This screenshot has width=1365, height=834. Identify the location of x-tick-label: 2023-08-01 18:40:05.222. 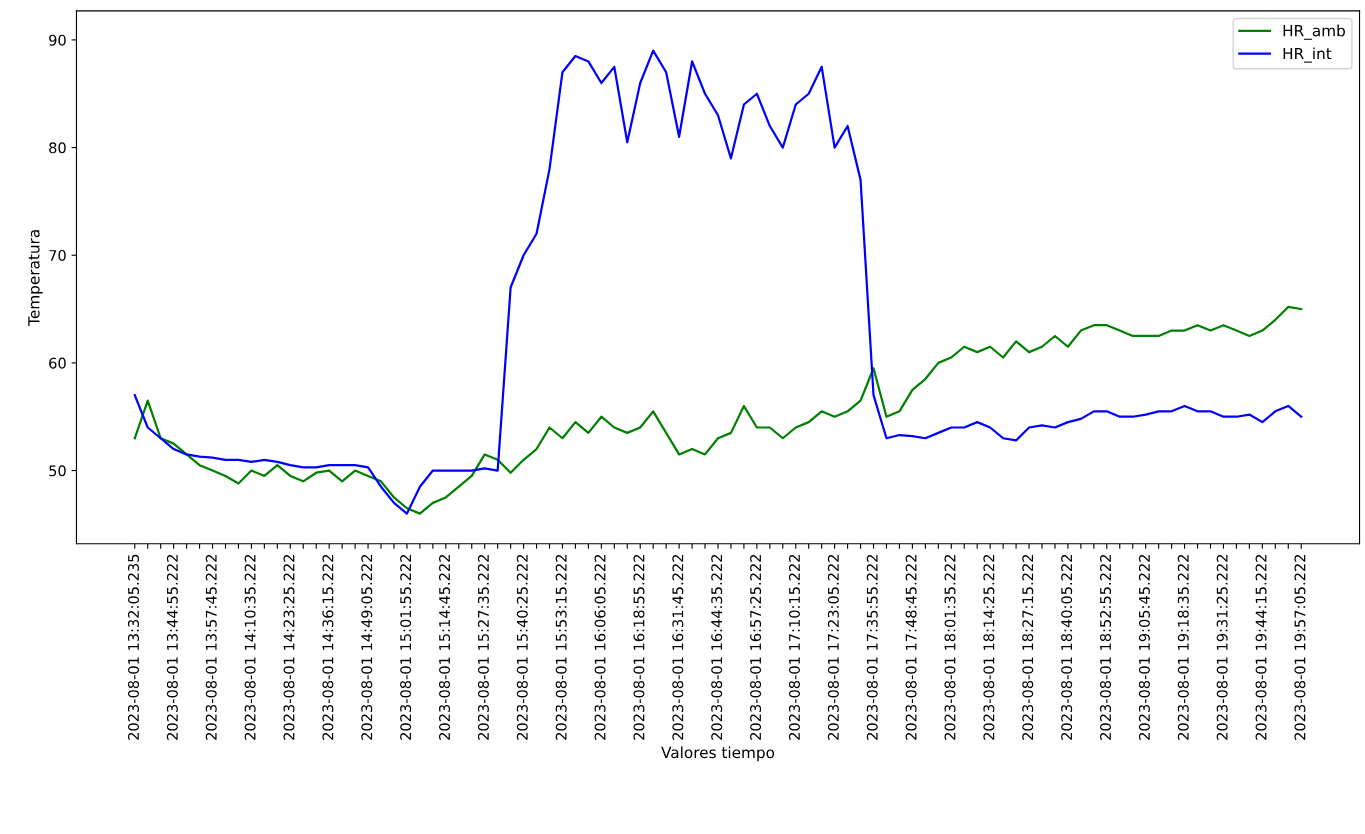
(1067, 647).